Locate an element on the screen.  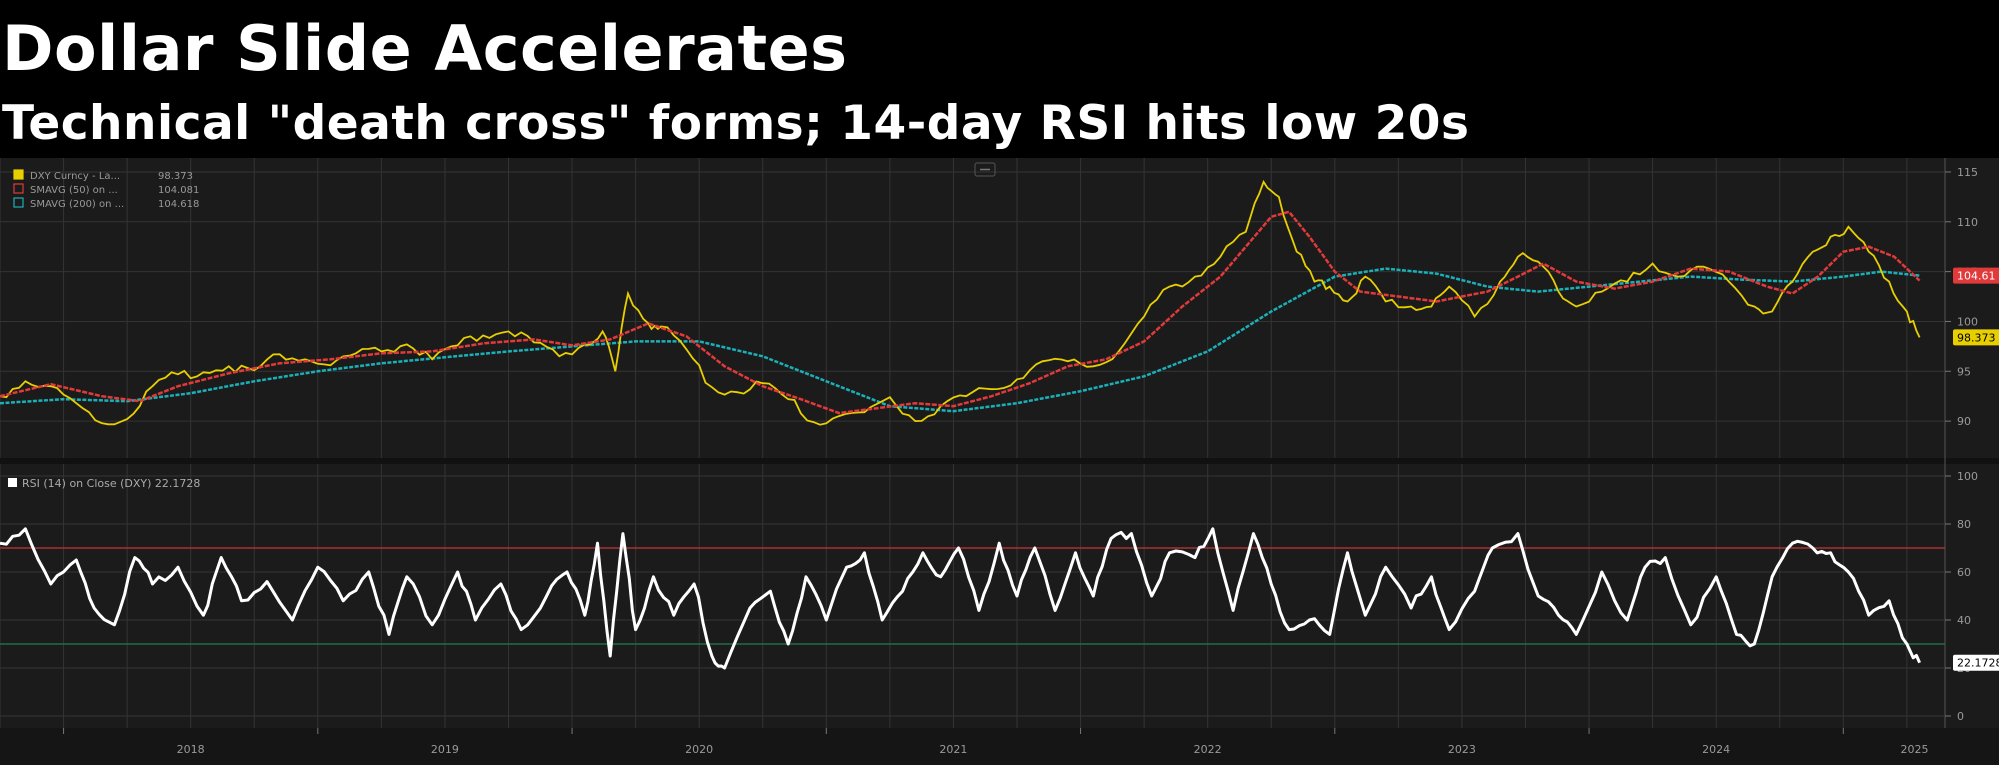
x-tick-label: 2019 is located at coordinates (445, 749).